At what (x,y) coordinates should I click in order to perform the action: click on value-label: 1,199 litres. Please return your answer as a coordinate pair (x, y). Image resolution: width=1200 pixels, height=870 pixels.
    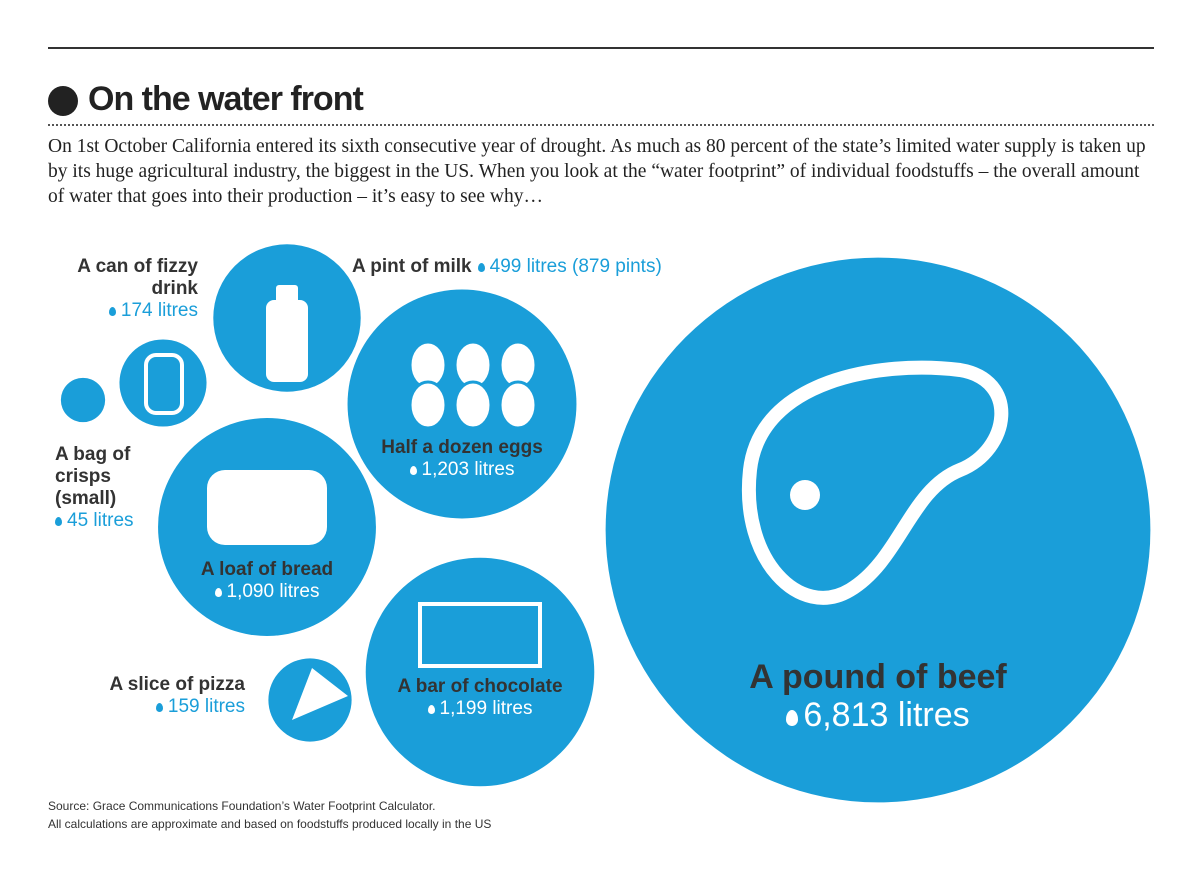
    Looking at the image, I should click on (486, 708).